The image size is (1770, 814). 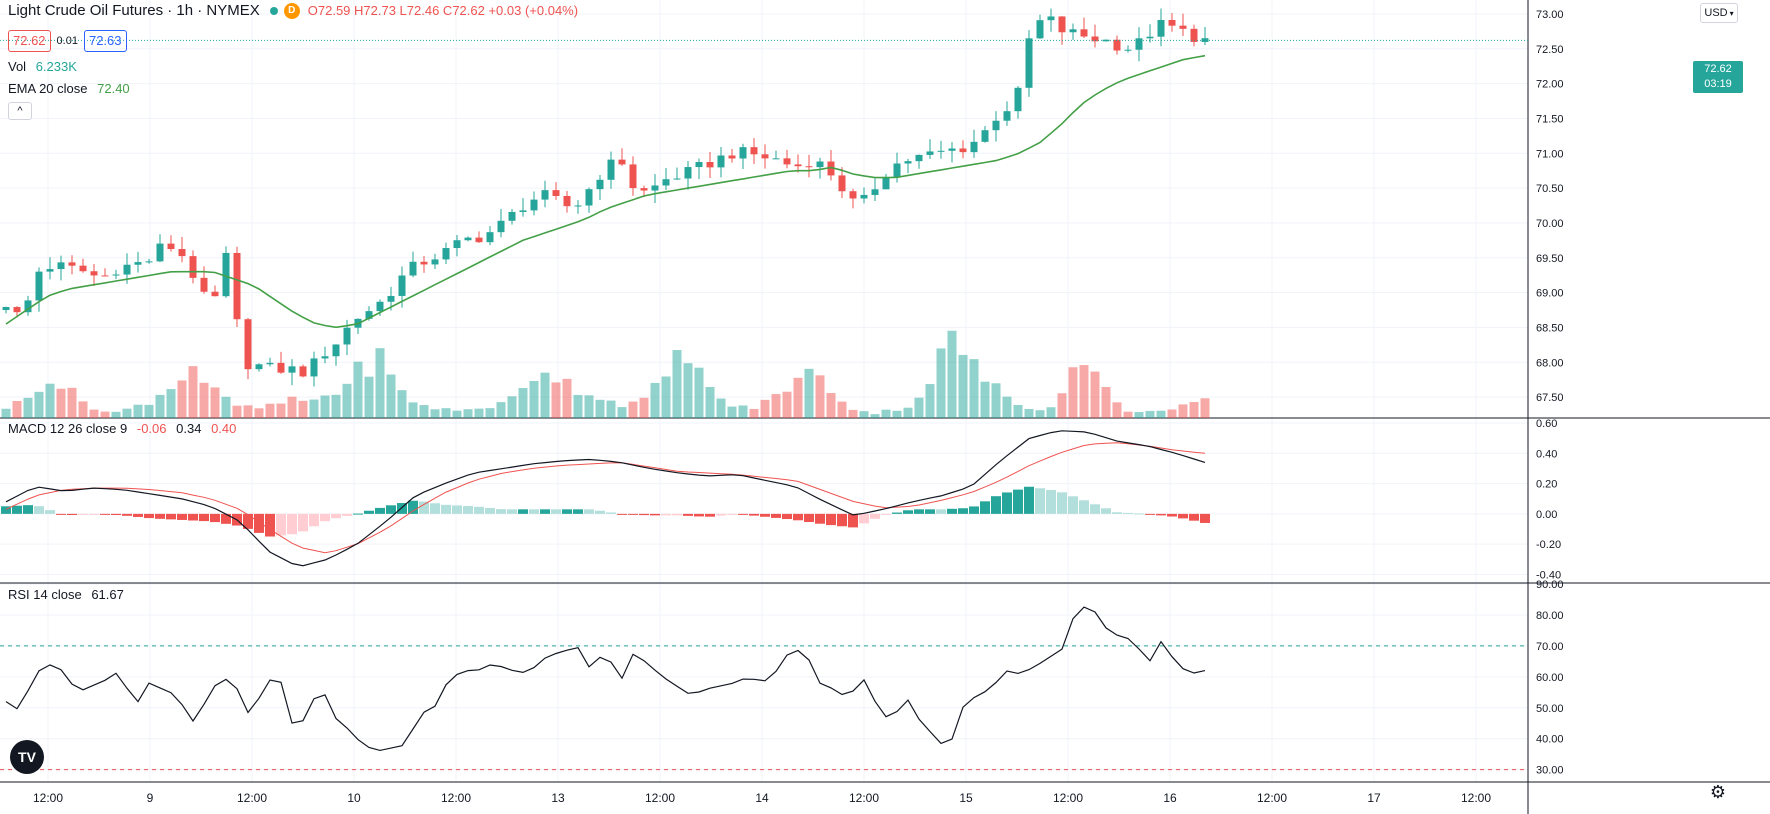 What do you see at coordinates (1718, 792) in the screenshot?
I see `gear-icon: ⚙` at bounding box center [1718, 792].